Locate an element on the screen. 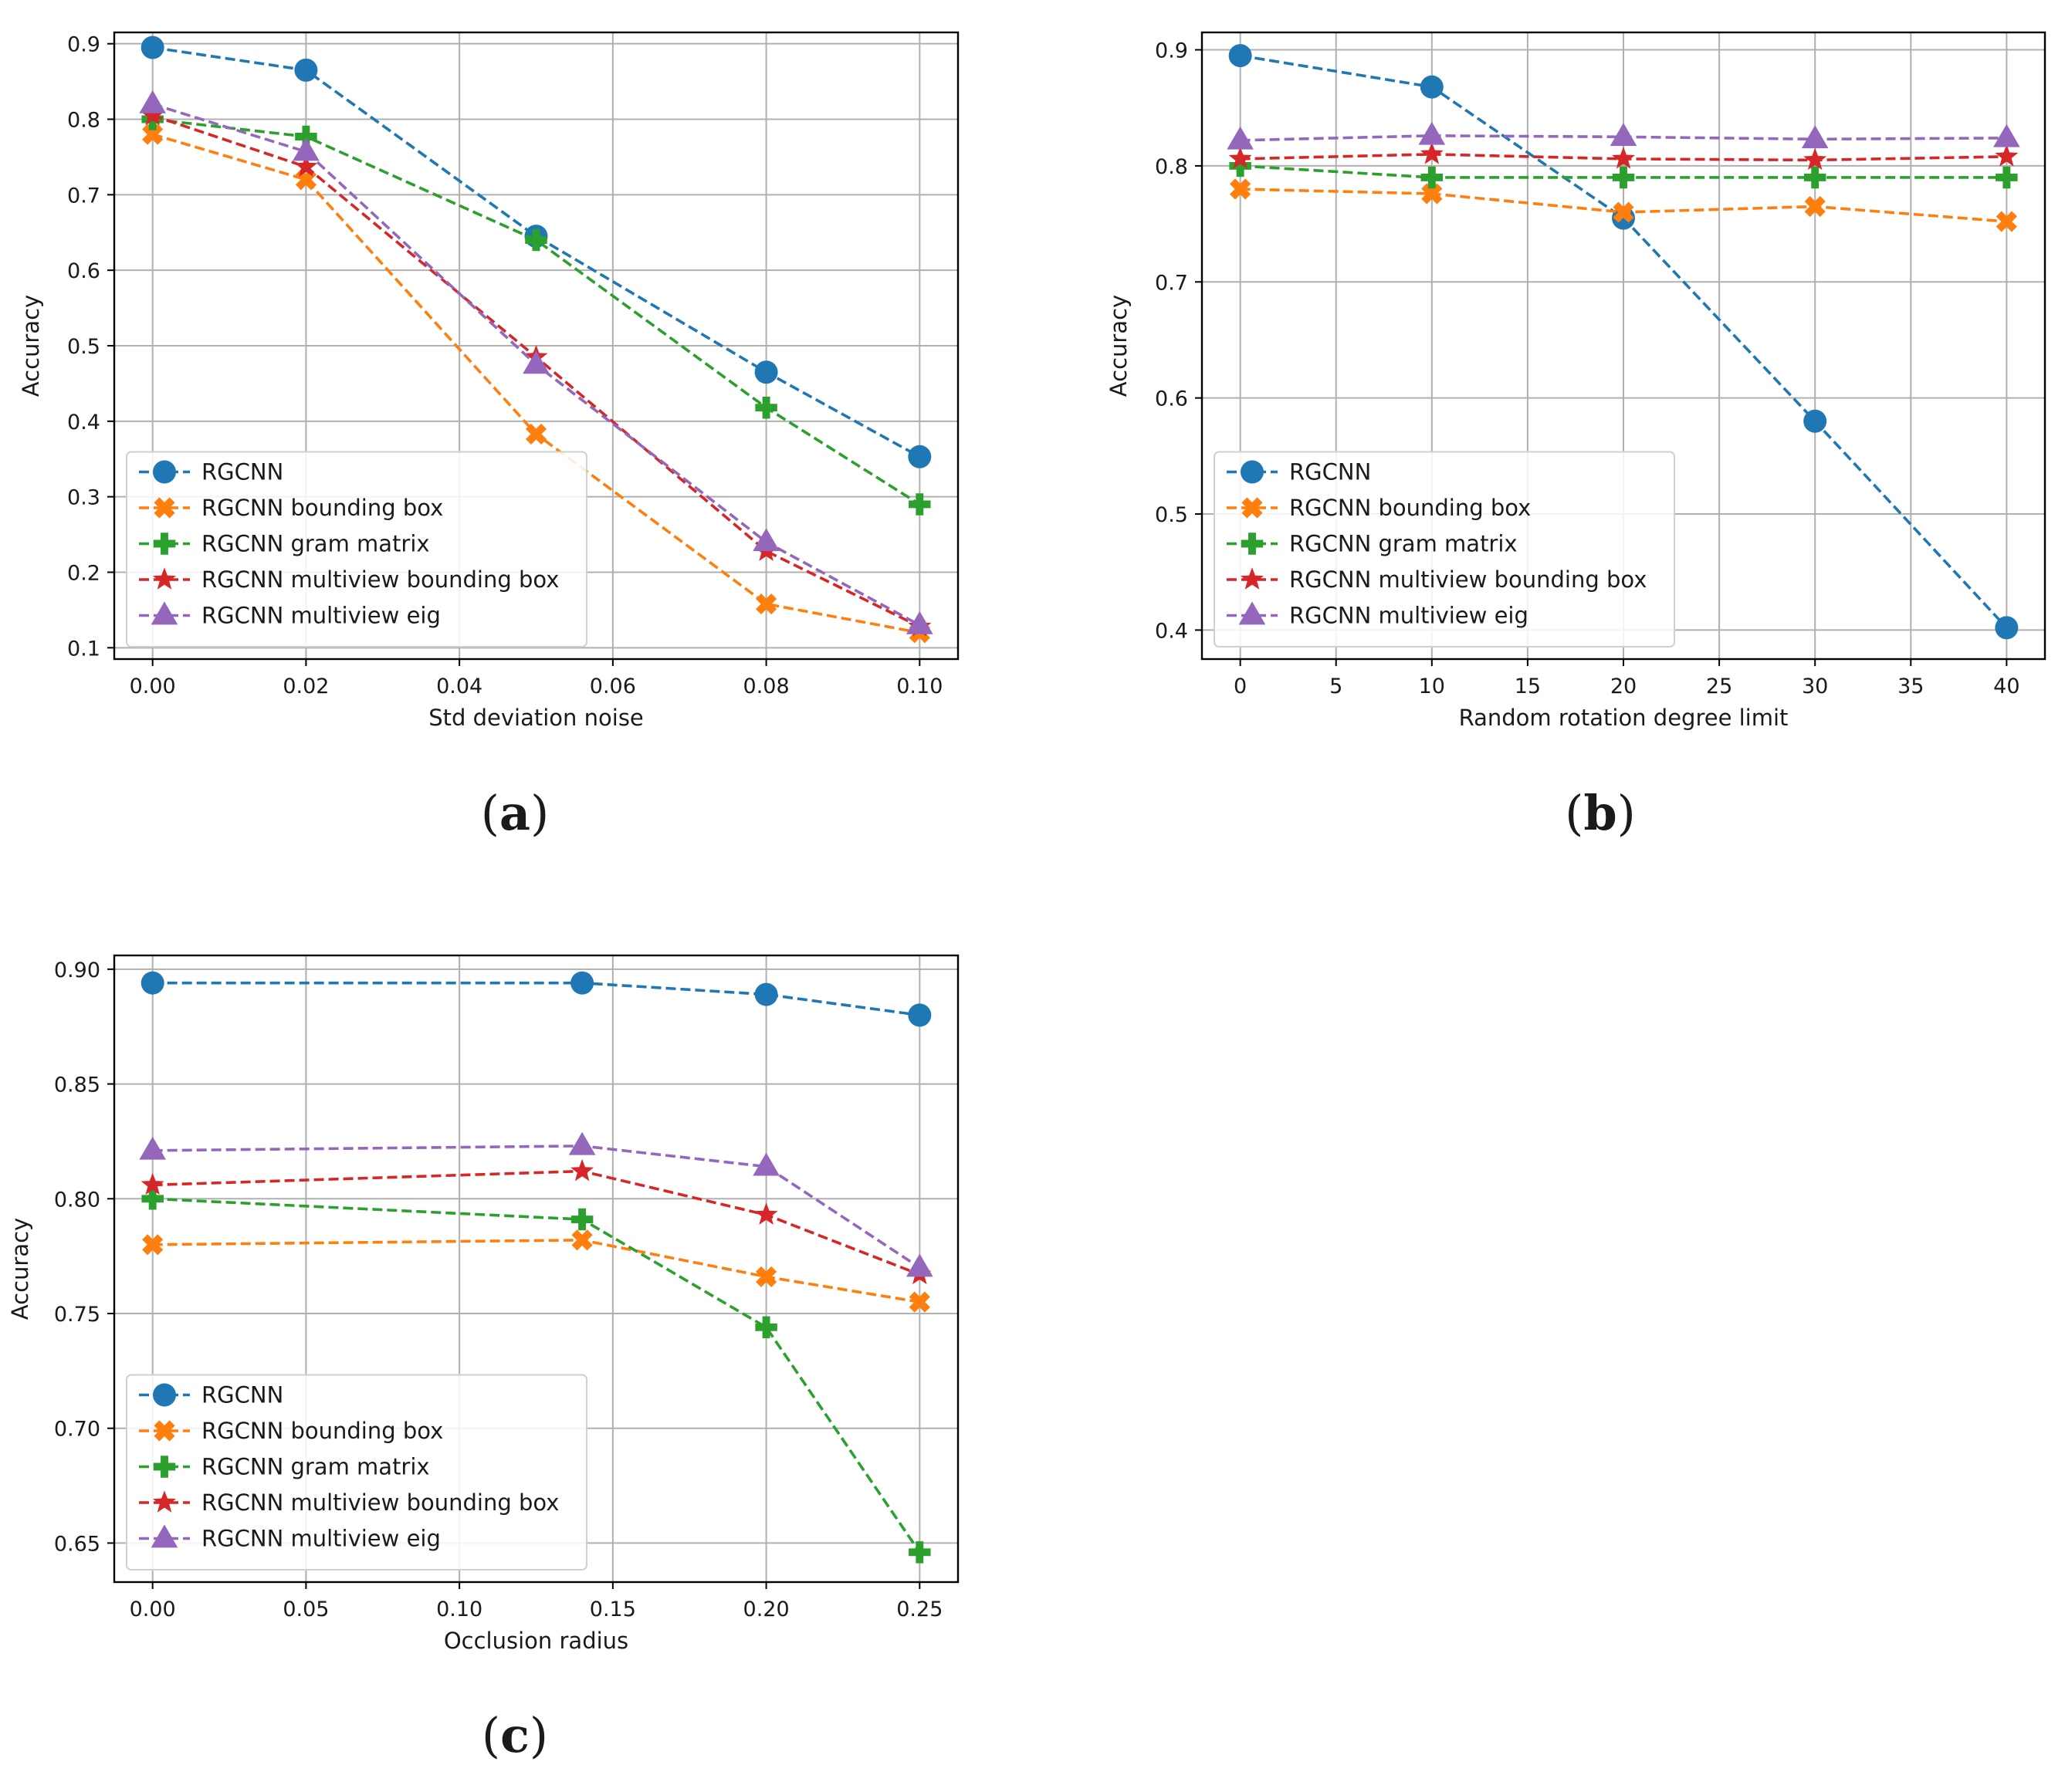 The height and width of the screenshot is (1792, 2065). x-tick-label: 0.20 is located at coordinates (766, 1609).